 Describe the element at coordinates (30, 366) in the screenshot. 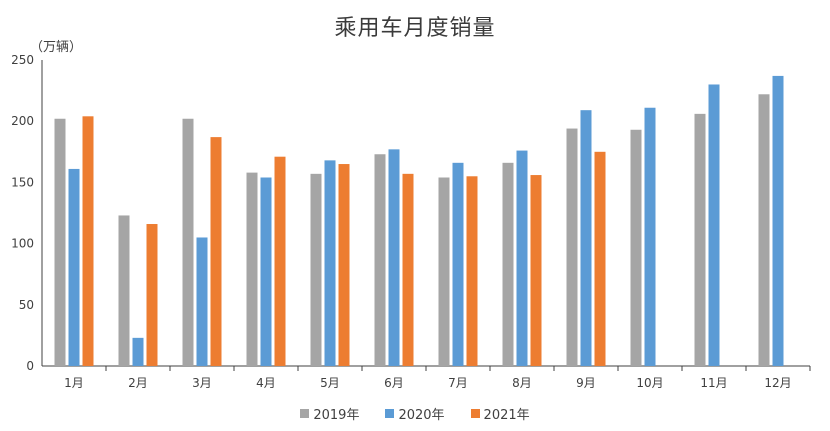

I see `y-tick-label: 0` at that location.